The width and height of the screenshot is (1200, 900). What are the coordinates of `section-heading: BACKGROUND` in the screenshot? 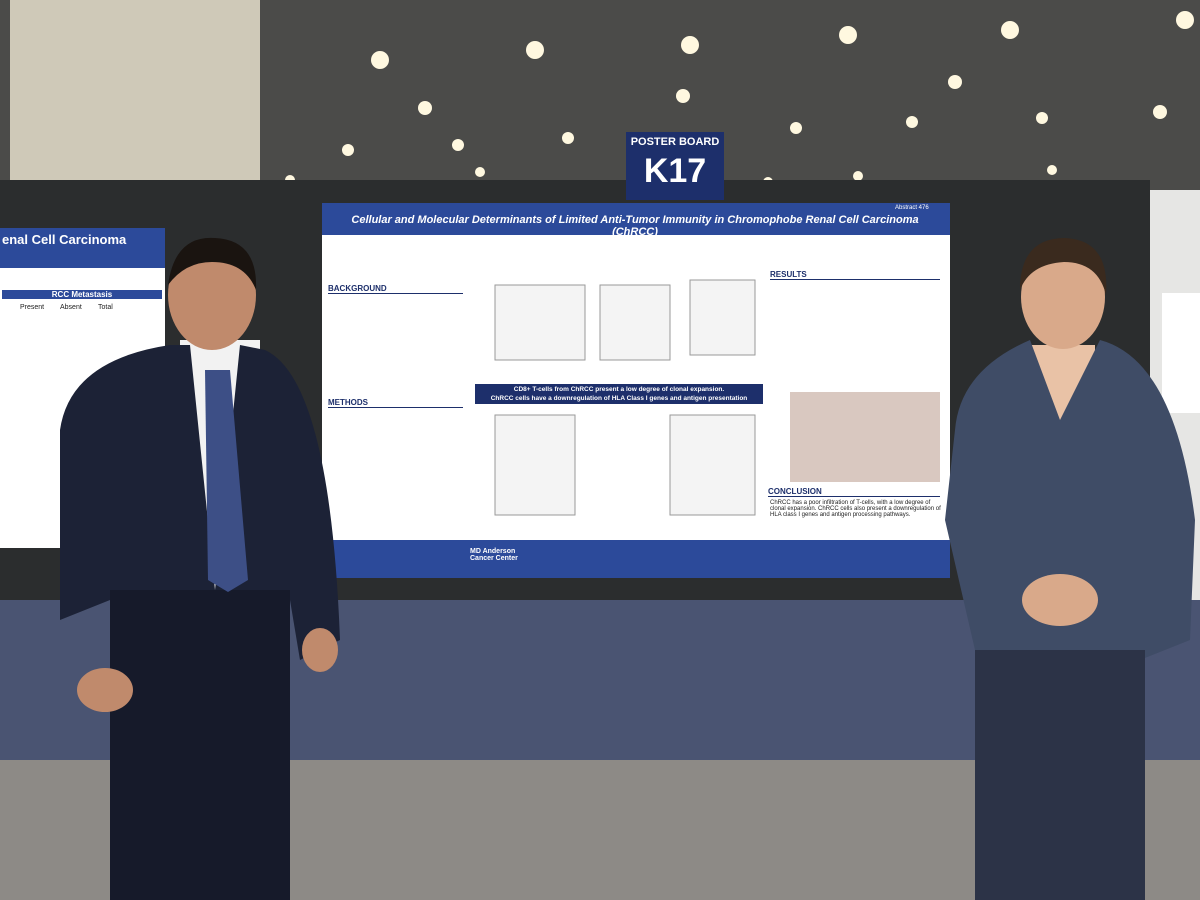 It's located at (395, 289).